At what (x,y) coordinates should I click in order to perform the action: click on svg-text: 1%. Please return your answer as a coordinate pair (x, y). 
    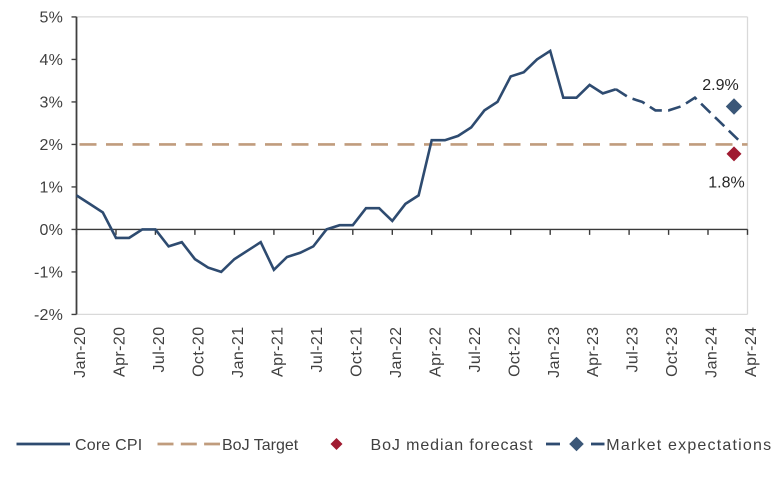
    Looking at the image, I should click on (51, 188).